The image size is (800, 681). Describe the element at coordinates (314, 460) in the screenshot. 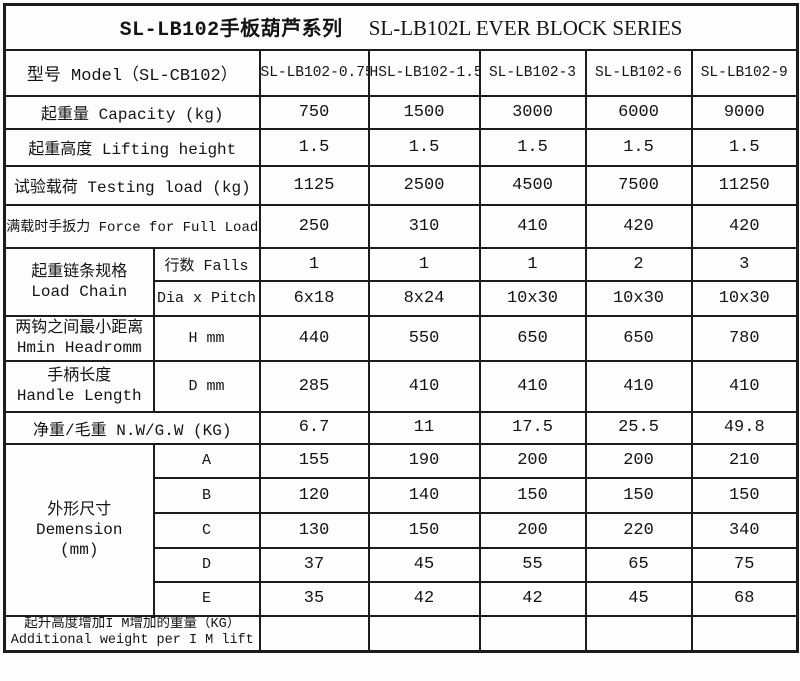

I see `dim-a-cell-0: 155` at that location.